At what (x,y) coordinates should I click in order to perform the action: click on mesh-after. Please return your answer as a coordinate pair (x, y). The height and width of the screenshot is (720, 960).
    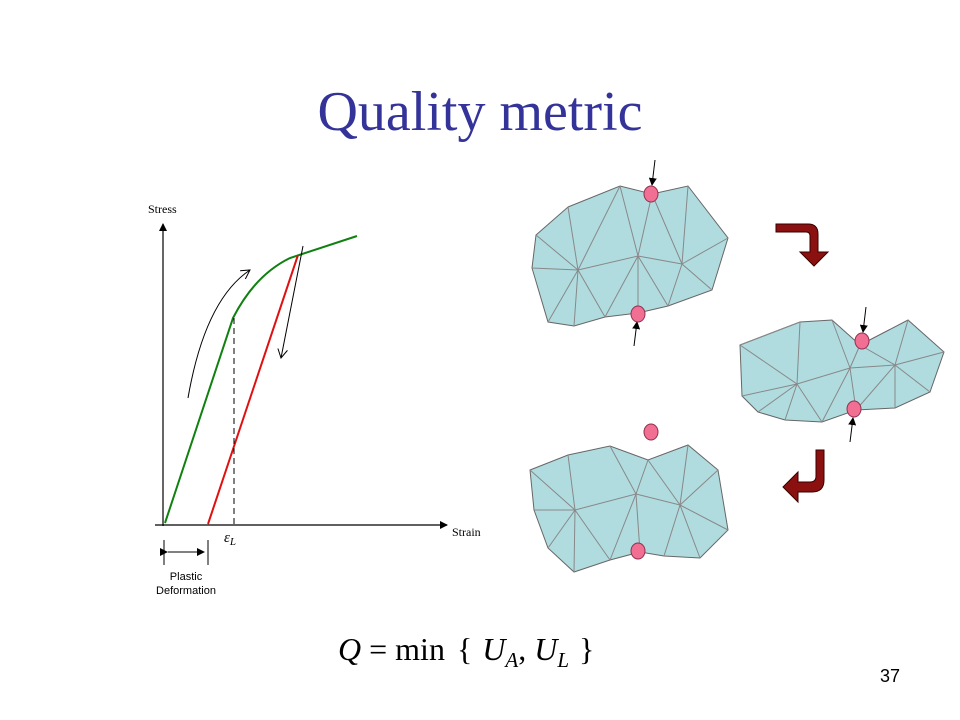
    Looking at the image, I should click on (629, 508).